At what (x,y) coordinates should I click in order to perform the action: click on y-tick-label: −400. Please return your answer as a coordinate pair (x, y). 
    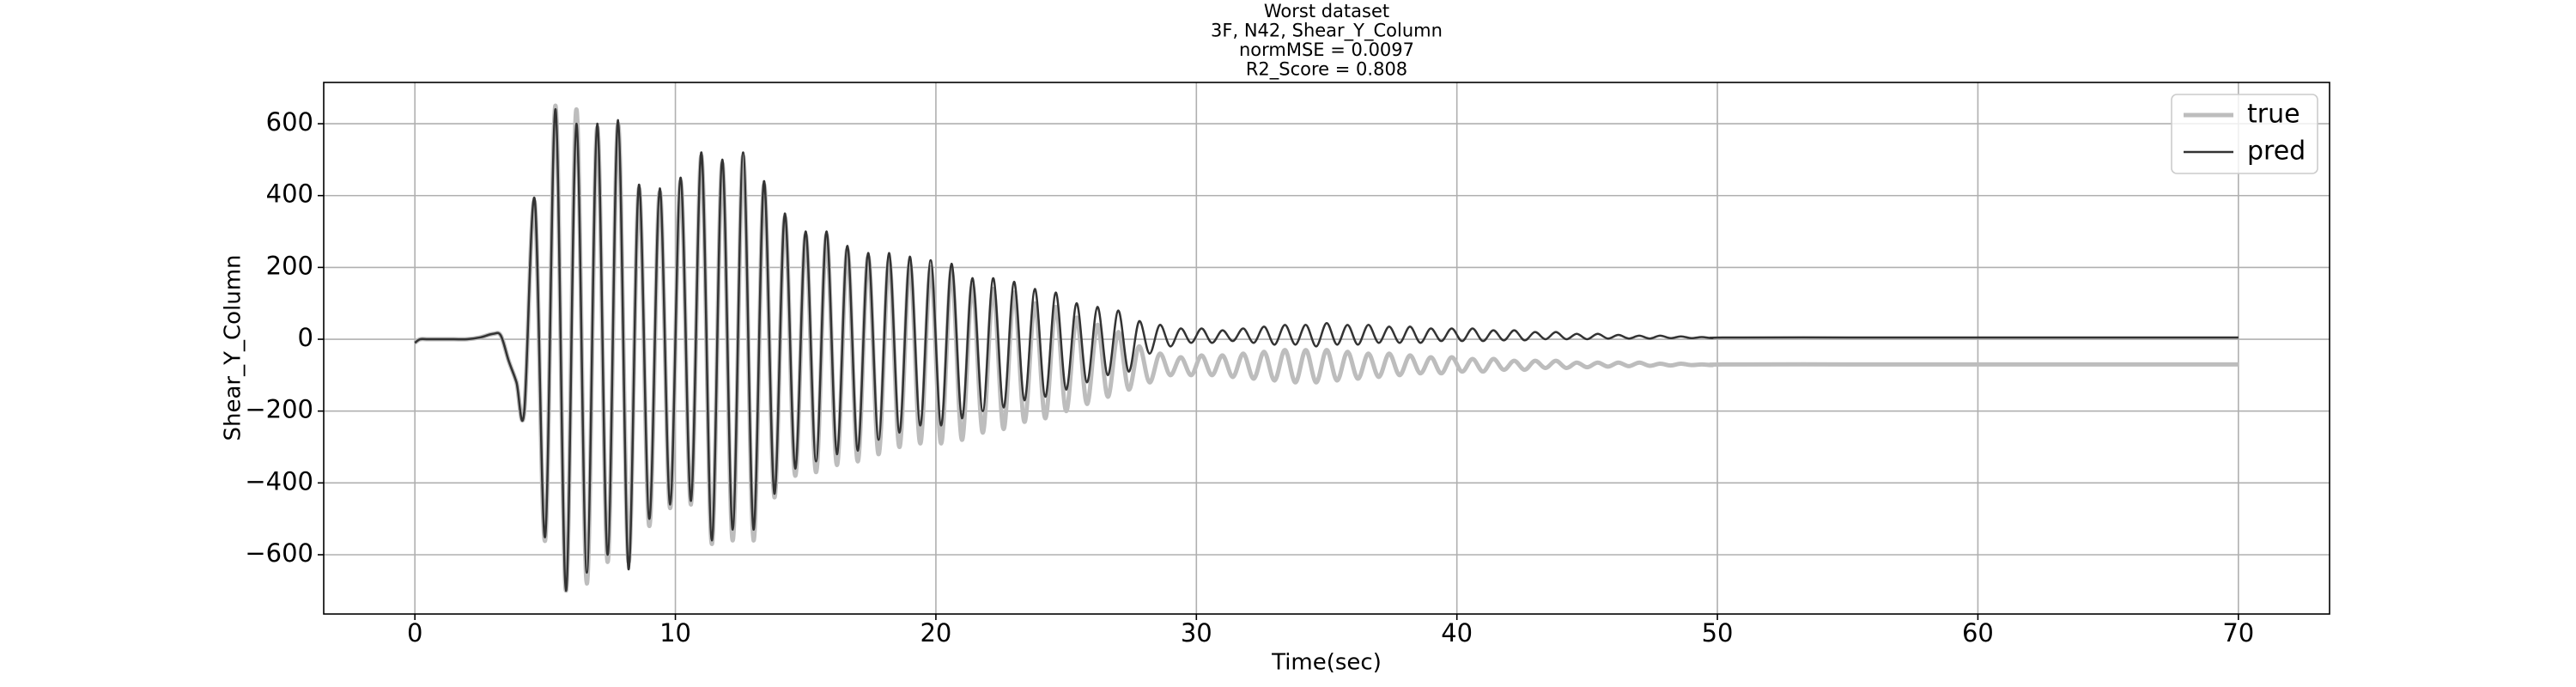
    Looking at the image, I should click on (279, 480).